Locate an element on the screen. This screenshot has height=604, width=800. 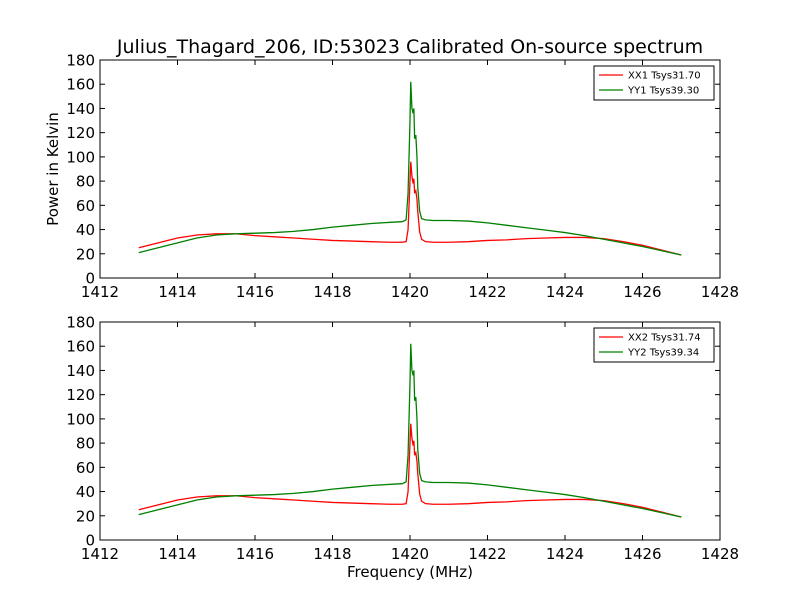
legend: XX2 Tsys31.74 YY2 Tsys39.34 is located at coordinates (654, 345).